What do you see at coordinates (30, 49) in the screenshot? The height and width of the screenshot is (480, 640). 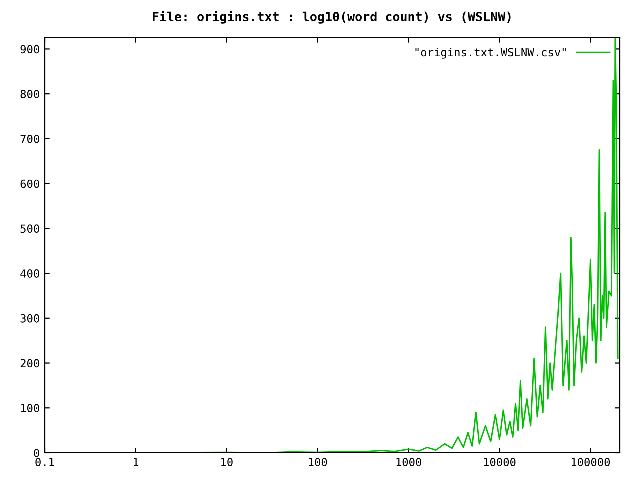 I see `y-tick-label: 900` at bounding box center [30, 49].